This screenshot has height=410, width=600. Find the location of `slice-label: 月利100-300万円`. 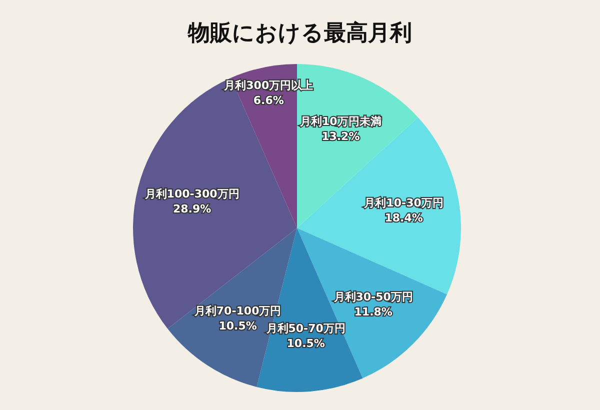

slice-label: 月利100-300万円 is located at coordinates (192, 194).